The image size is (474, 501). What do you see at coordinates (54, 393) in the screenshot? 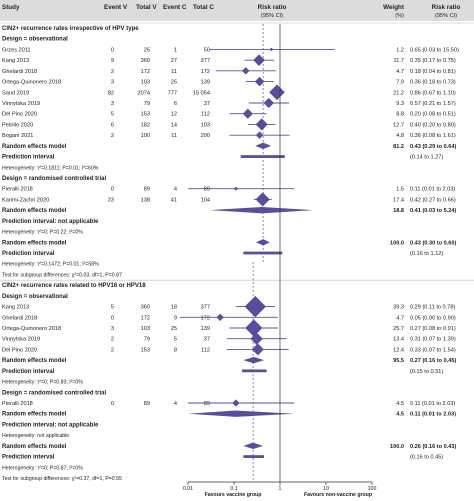
I see `subgroup-label: Design = randomised controlled trial` at bounding box center [54, 393].